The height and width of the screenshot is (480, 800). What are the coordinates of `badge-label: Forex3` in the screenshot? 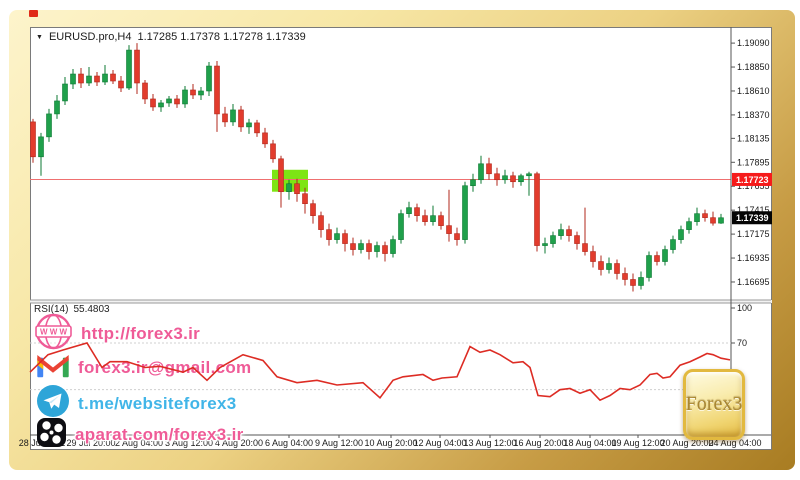 It's located at (714, 404).